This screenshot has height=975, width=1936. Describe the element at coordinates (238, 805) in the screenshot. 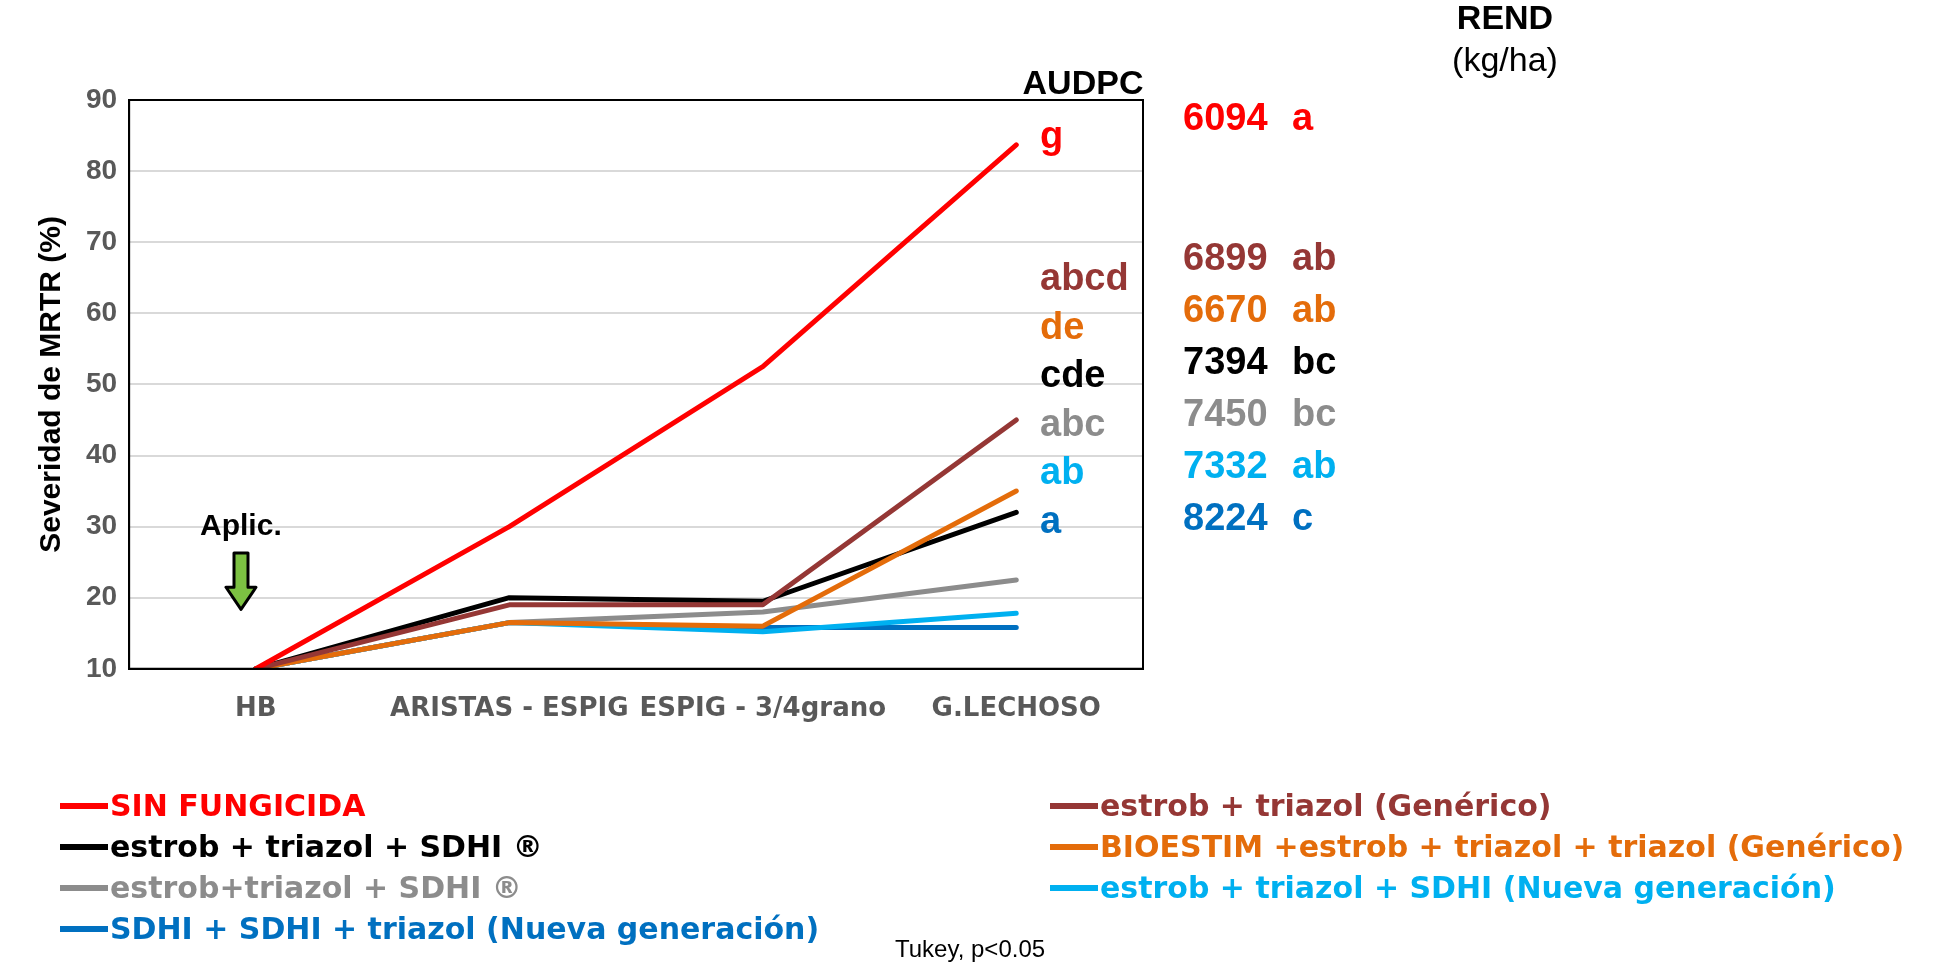

I see `legend-label: SIN FUNGICIDA` at that location.